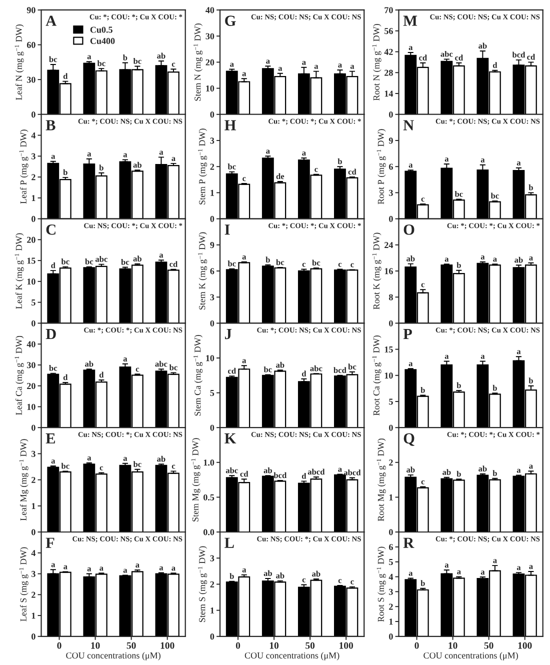 Image resolution: width=550 pixels, height=665 pixels. I want to click on chart-title: P, so click(407, 334).